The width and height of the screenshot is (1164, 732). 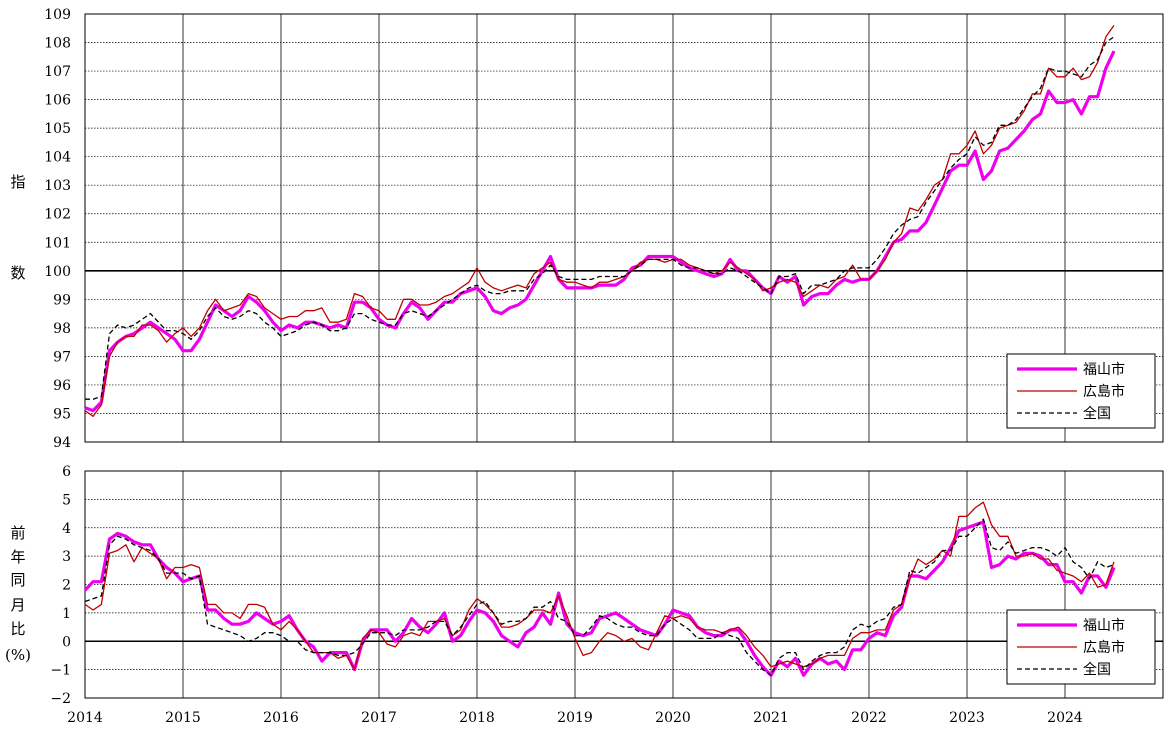 I want to click on x-tick-label: 2024, so click(x=1065, y=718).